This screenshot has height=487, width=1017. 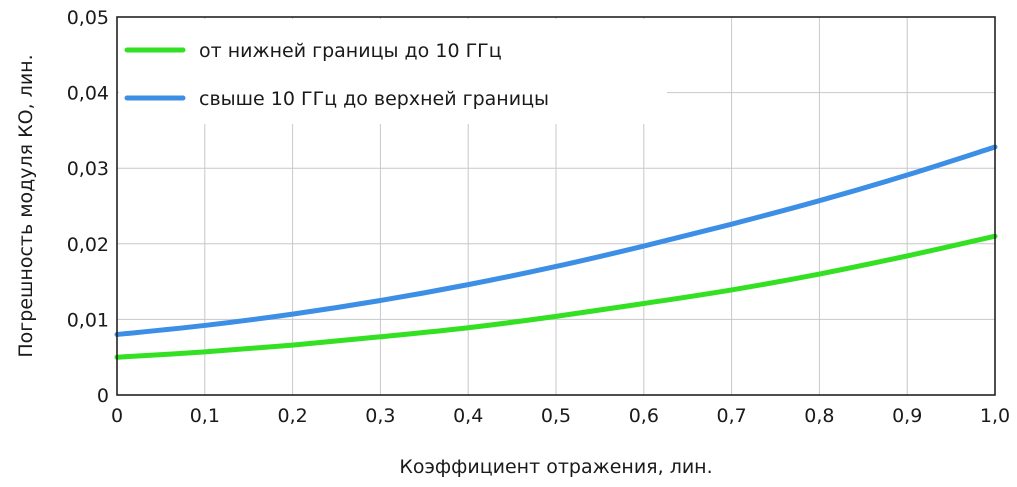 What do you see at coordinates (205, 416) in the screenshot?
I see `x-tick-label: 0,1` at bounding box center [205, 416].